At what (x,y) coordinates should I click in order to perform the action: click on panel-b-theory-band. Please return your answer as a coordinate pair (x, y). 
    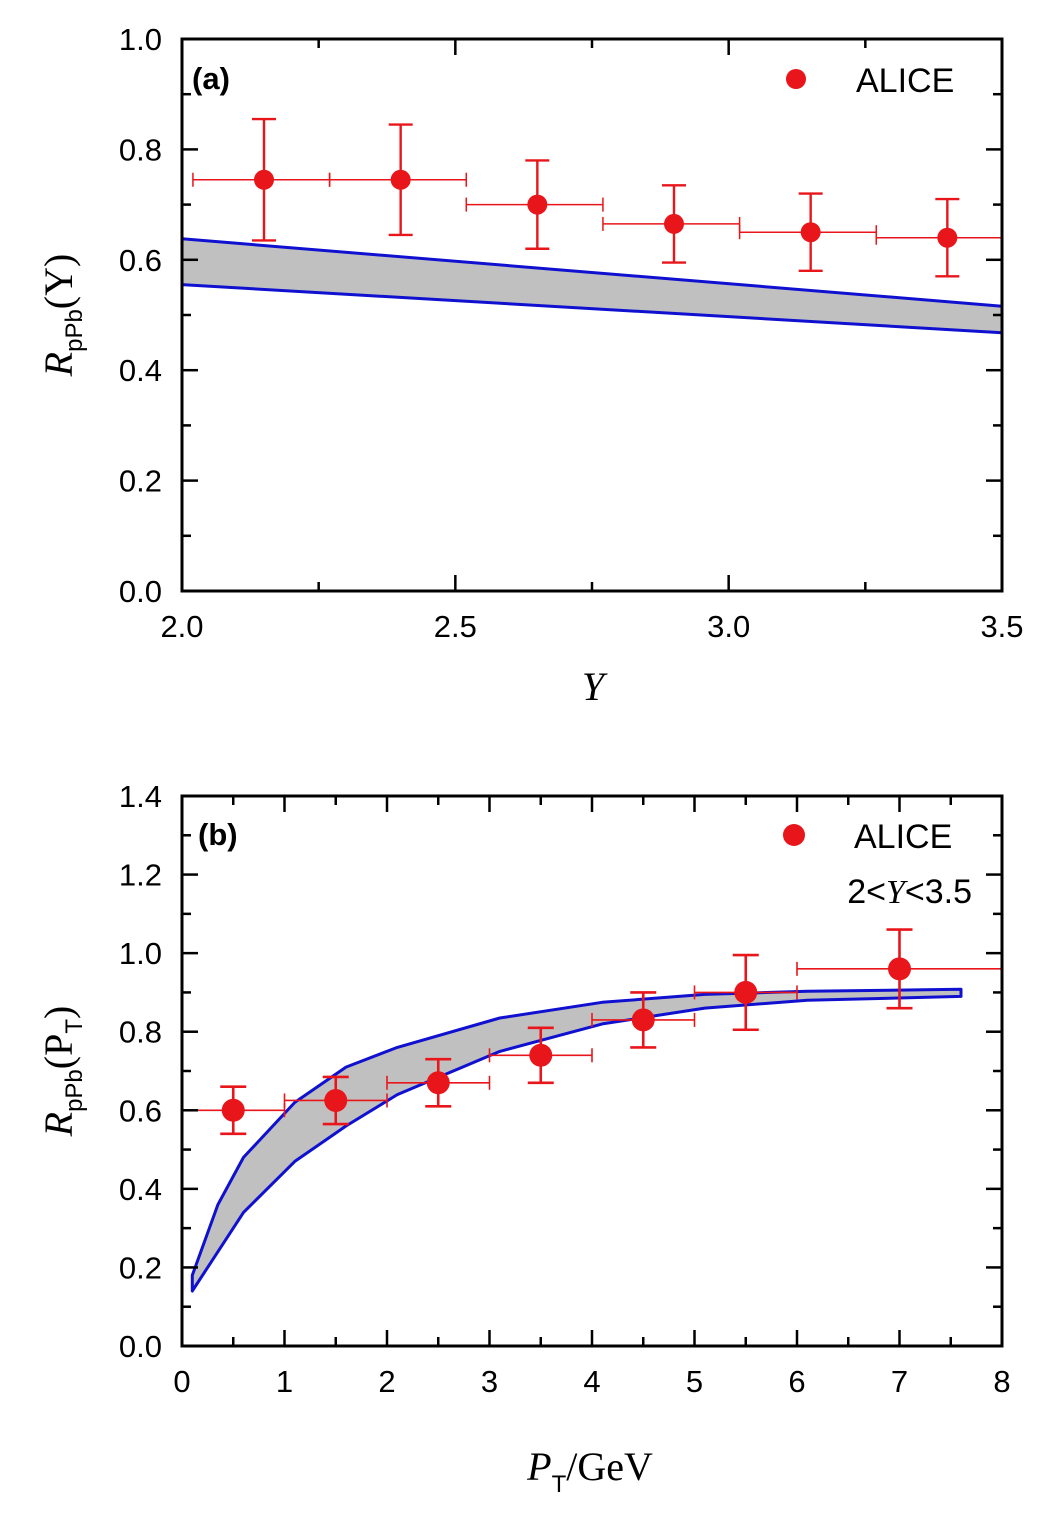
    Looking at the image, I should click on (576, 1140).